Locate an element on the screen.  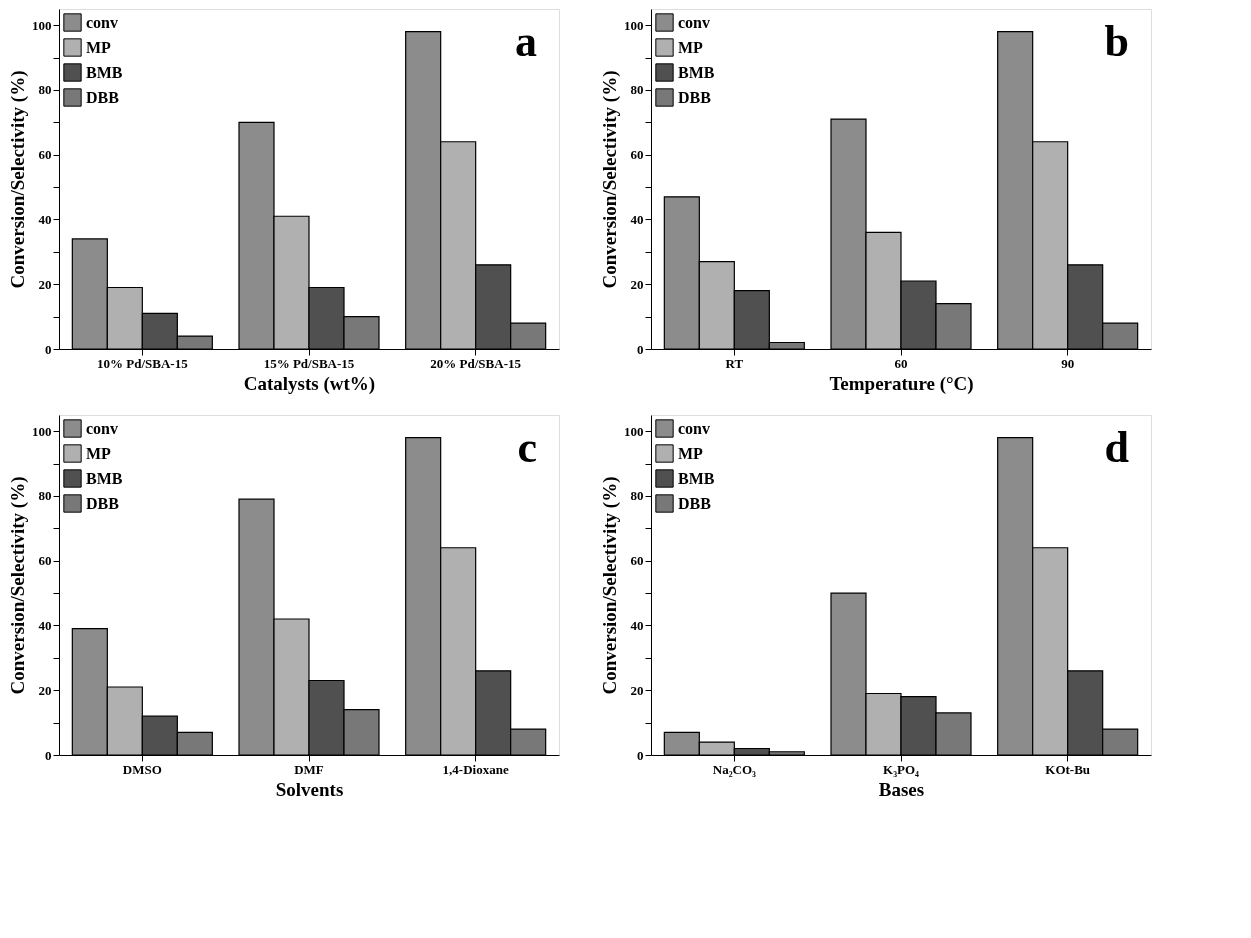
x-axis-title: Solvents is located at coordinates (309, 789).